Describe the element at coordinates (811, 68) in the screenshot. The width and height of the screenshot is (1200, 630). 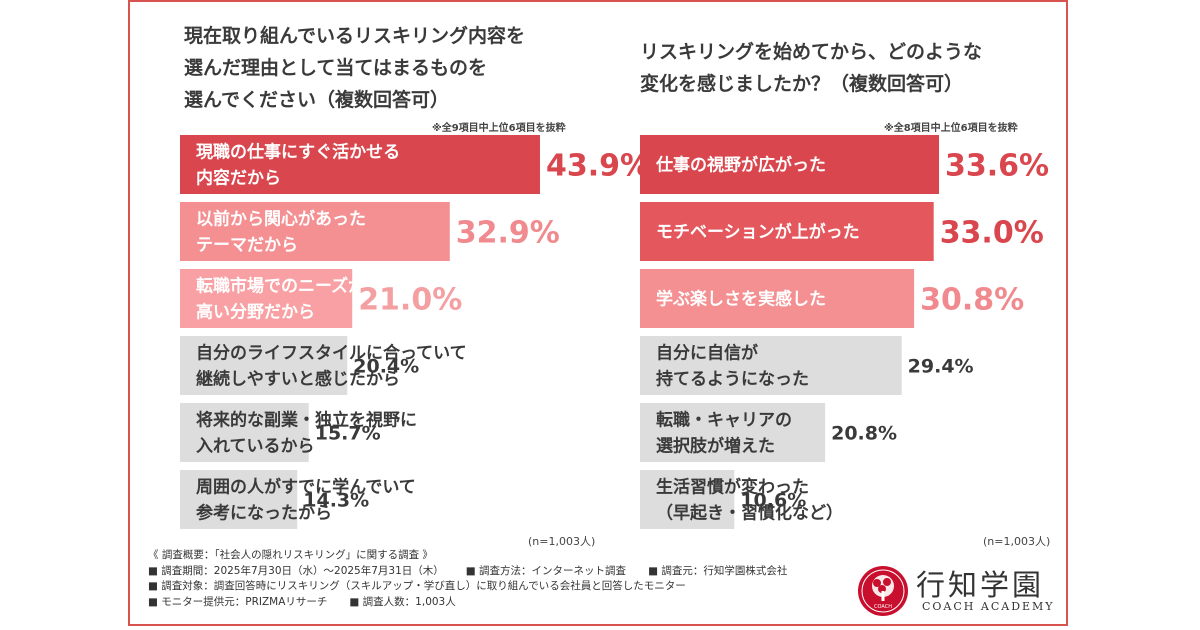
I see `right-question-title: リスキリングを始めてから、どのような 変化を感じましたか？（複数回答可）` at that location.